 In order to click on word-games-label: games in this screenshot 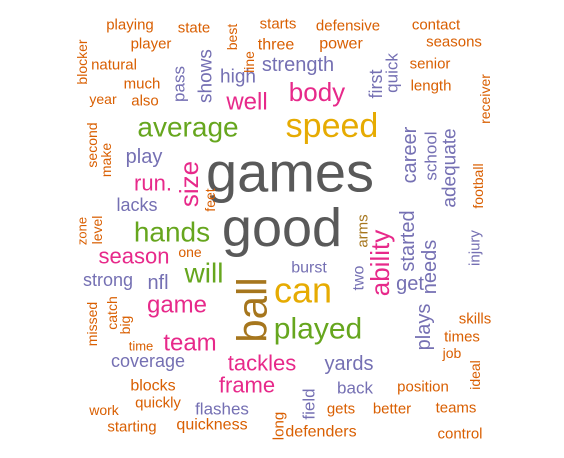, I will do `click(290, 172)`.